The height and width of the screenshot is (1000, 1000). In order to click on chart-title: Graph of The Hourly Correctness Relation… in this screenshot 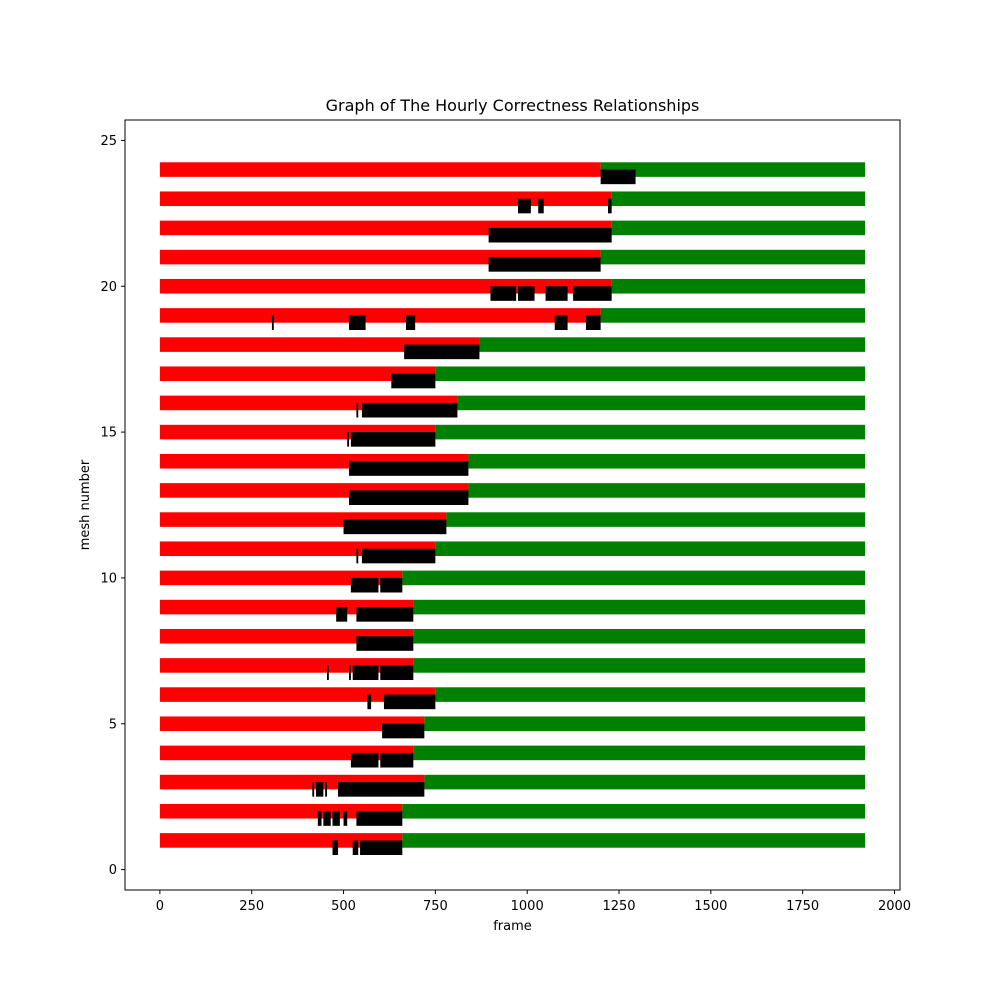, I will do `click(513, 105)`.